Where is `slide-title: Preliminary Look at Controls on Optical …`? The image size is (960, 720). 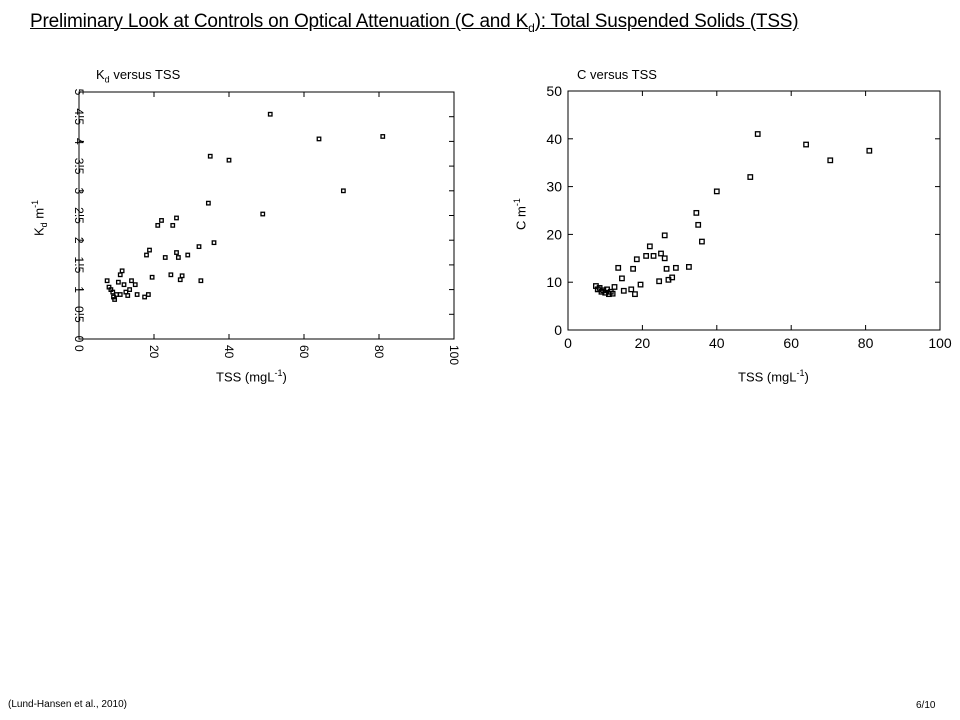
slide-title: Preliminary Look at Controls on Optical … is located at coordinates (414, 23).